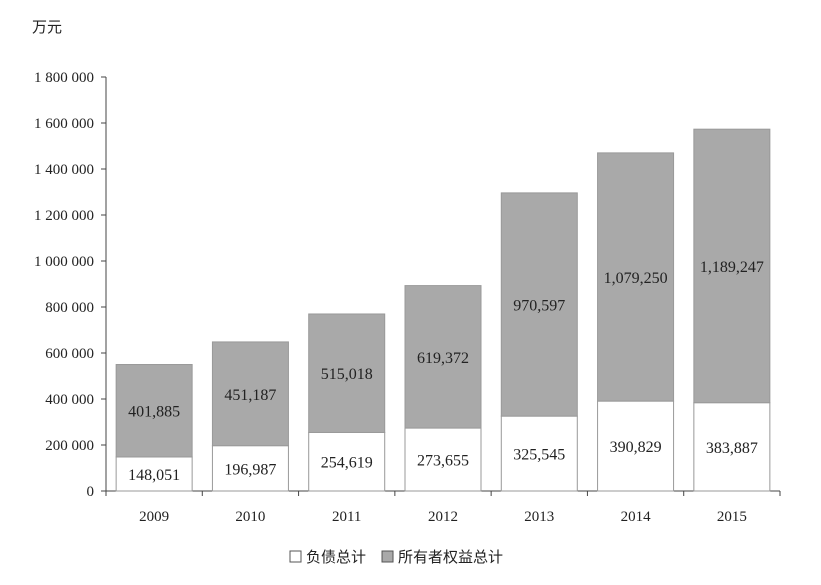 The height and width of the screenshot is (585, 821). I want to click on bar-equity-2014, so click(636, 277).